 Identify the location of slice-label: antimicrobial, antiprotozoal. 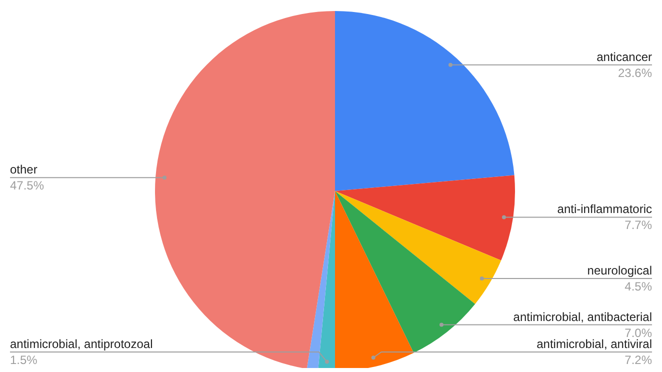
(81, 344).